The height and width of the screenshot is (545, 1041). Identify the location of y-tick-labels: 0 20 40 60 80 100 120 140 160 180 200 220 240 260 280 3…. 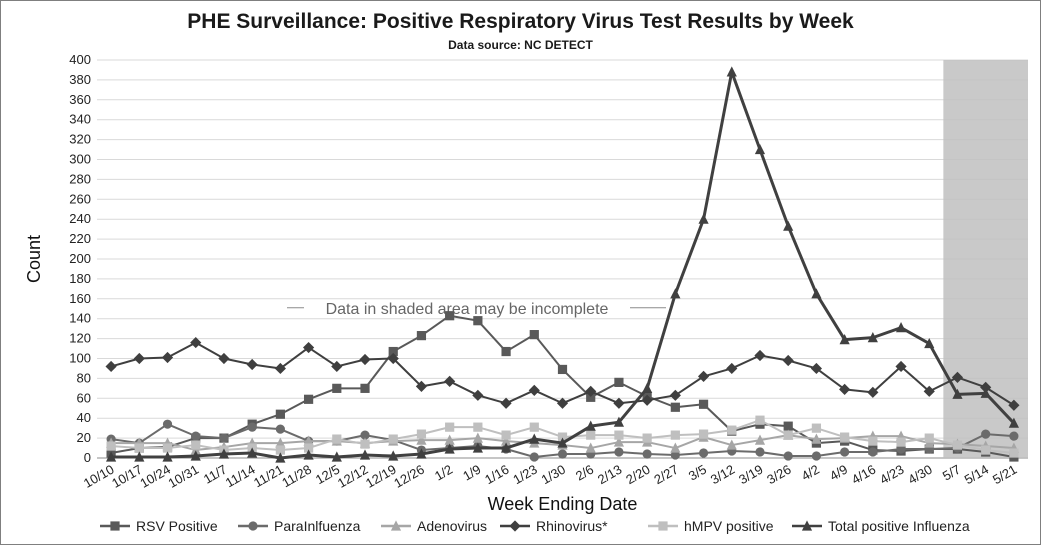
(80, 258).